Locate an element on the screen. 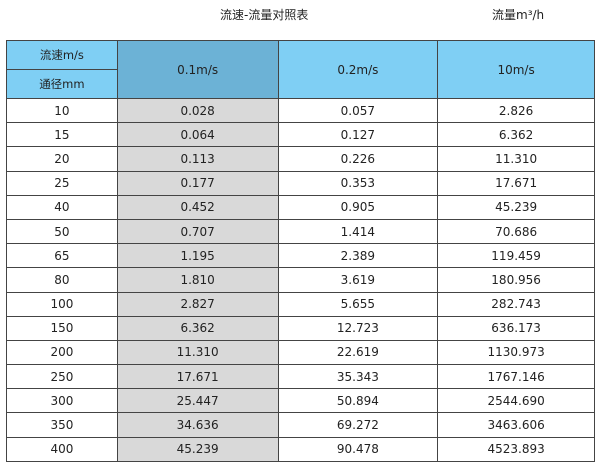 Image resolution: width=600 pixels, height=466 pixels. table-row: 200 11.310 22.619 1130.973 is located at coordinates (300, 352).